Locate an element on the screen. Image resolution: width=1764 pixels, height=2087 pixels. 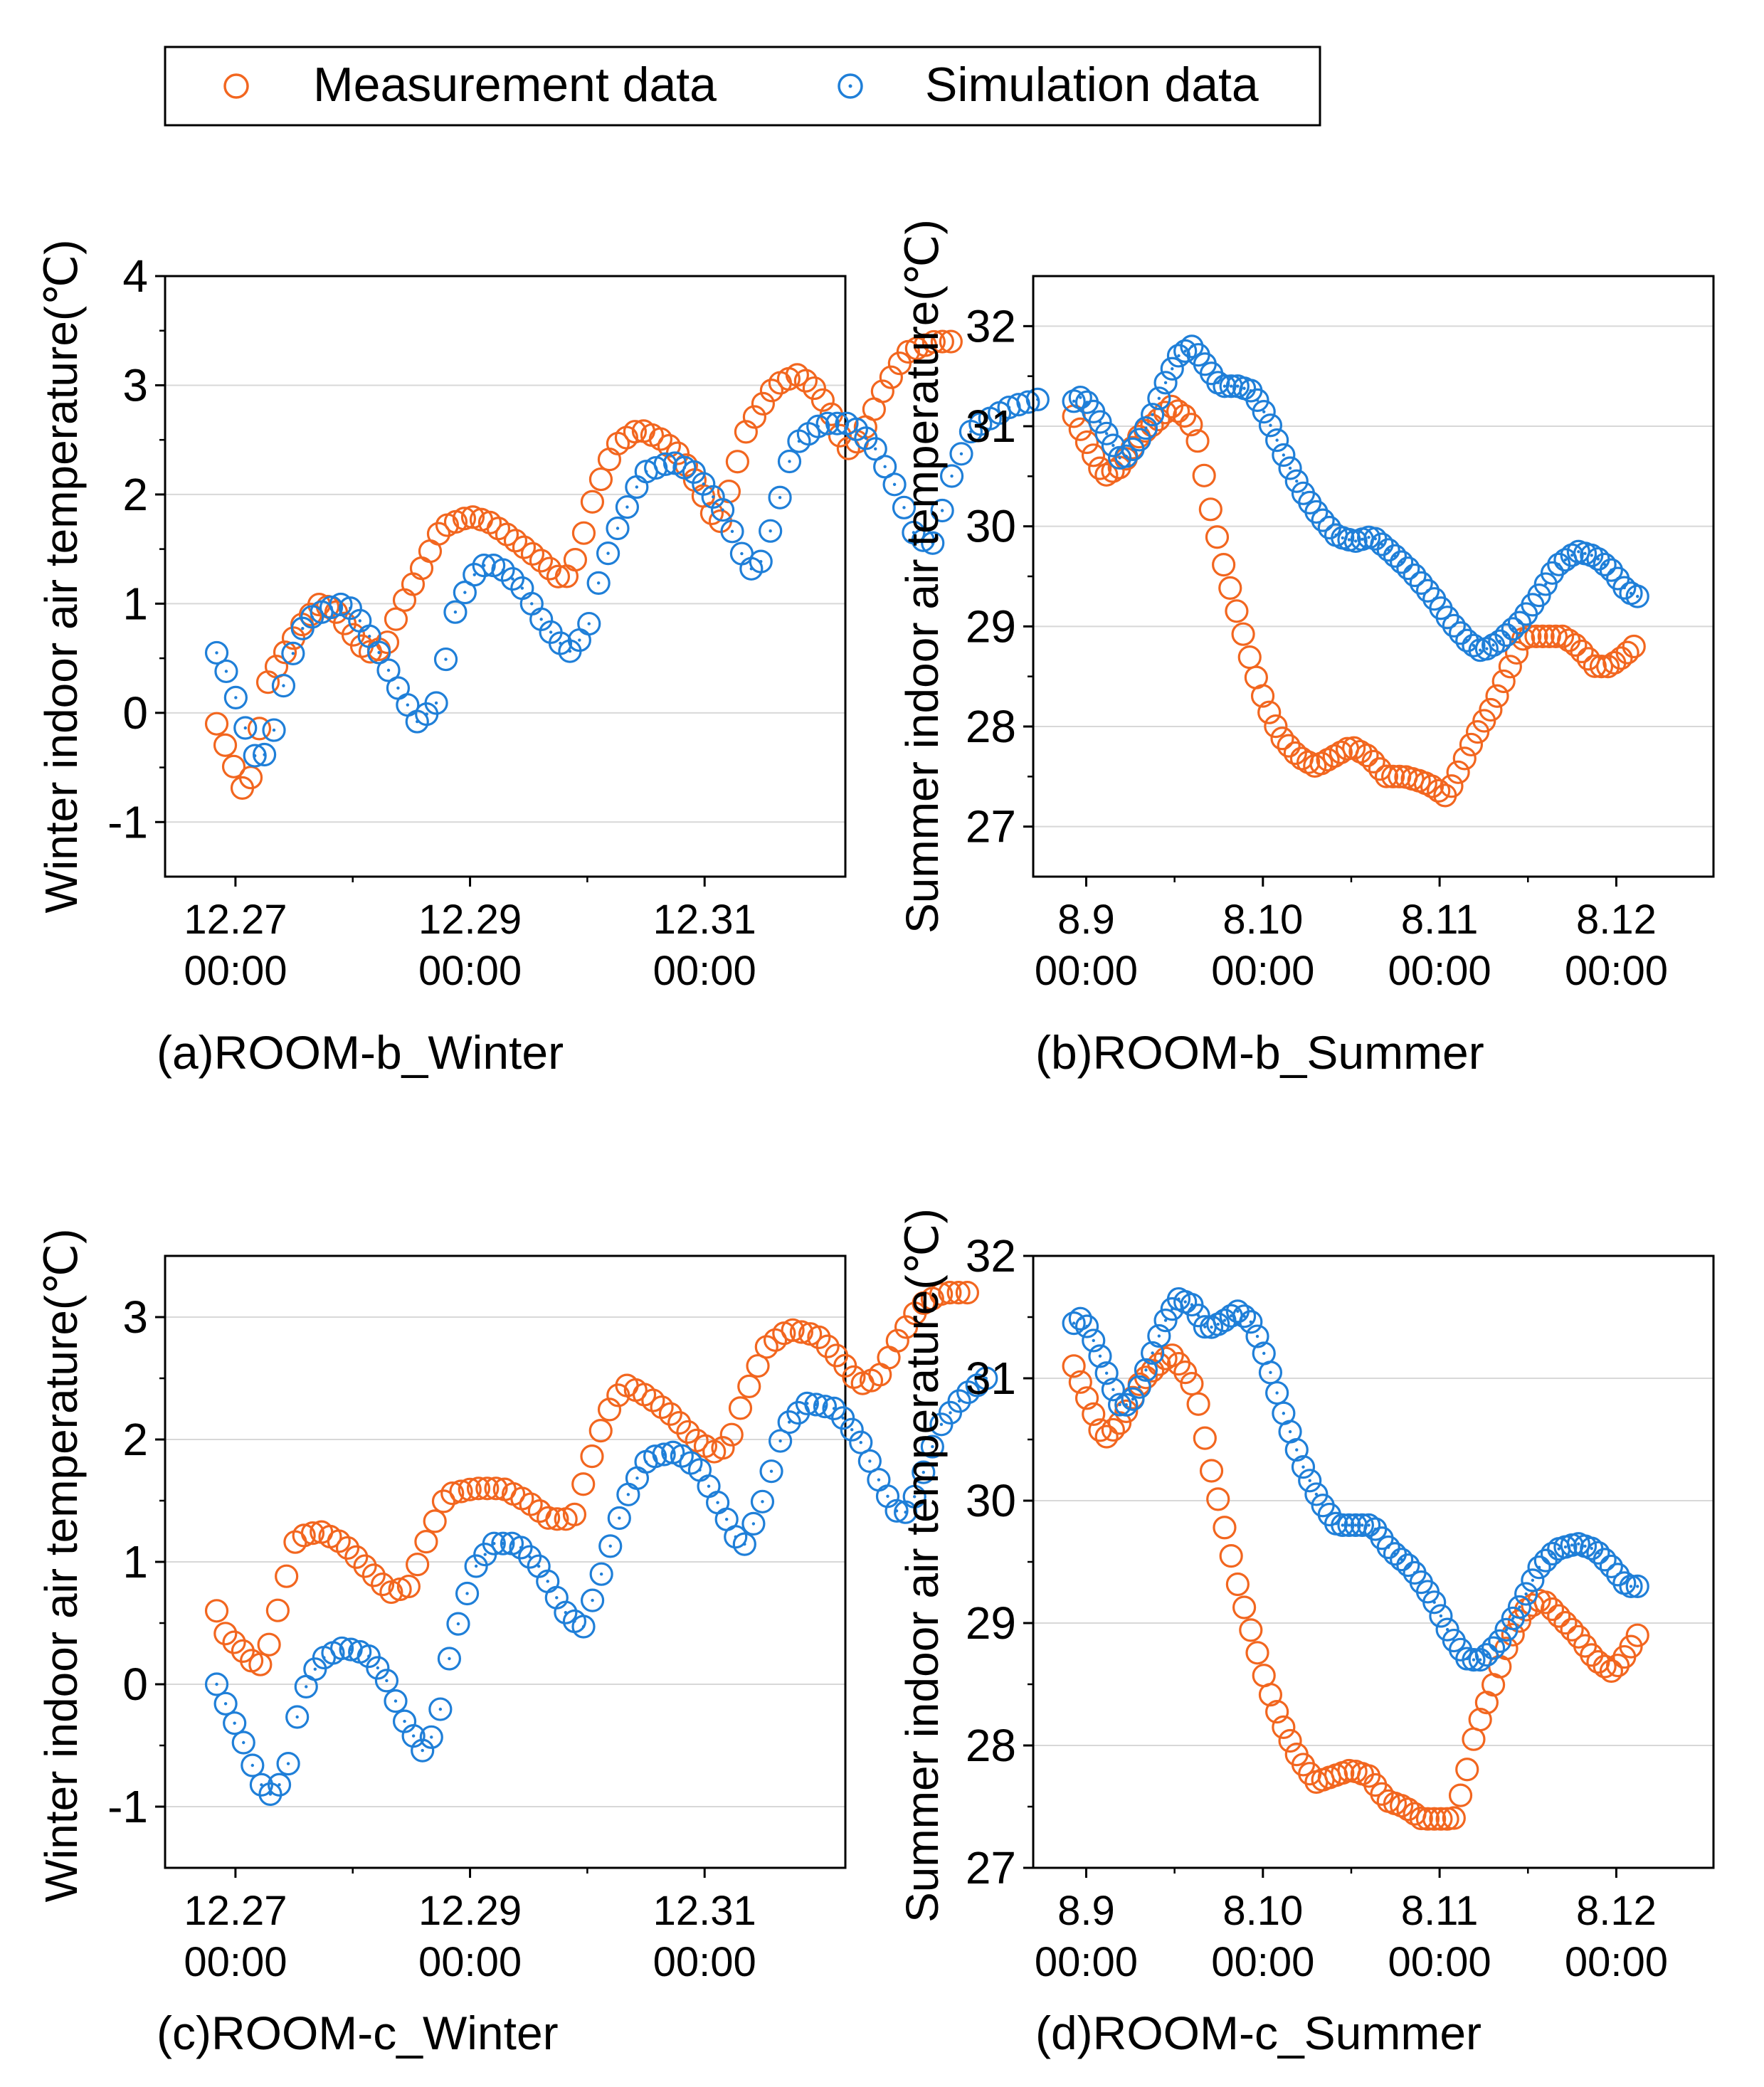
panel-a-title: (a)ROOM-b_Winter is located at coordinates (360, 1053).